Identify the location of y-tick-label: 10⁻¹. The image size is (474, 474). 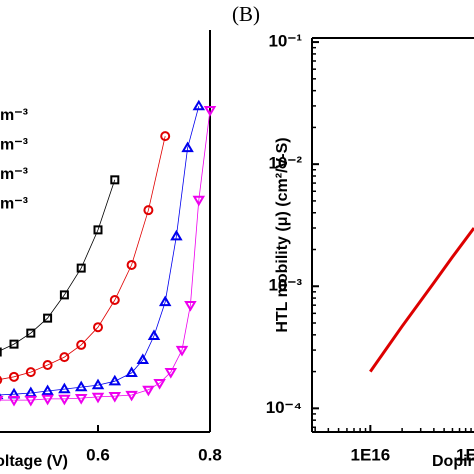
(285, 41).